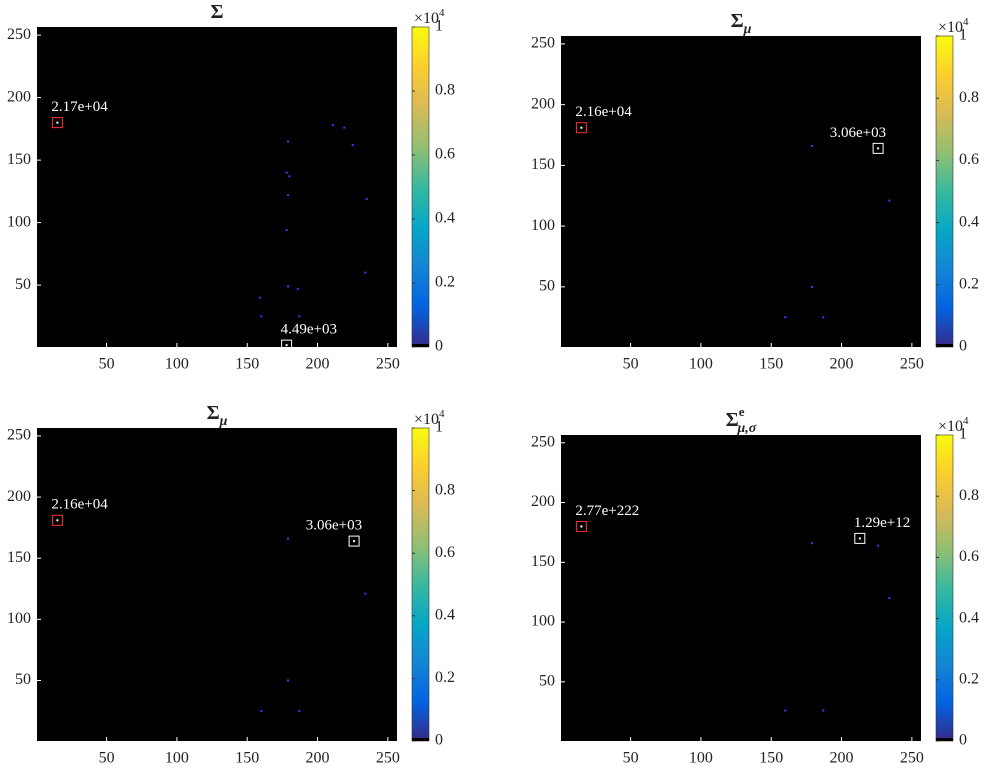 This screenshot has height=772, width=996. I want to click on plot-area, so click(741, 191).